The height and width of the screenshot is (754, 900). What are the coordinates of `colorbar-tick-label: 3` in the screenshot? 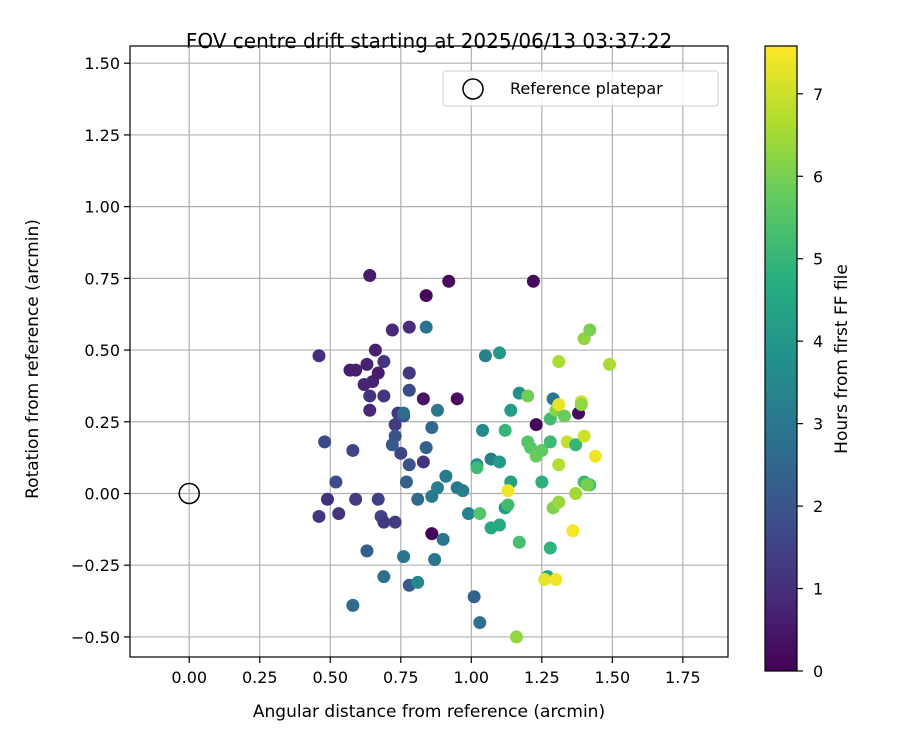 It's located at (818, 424).